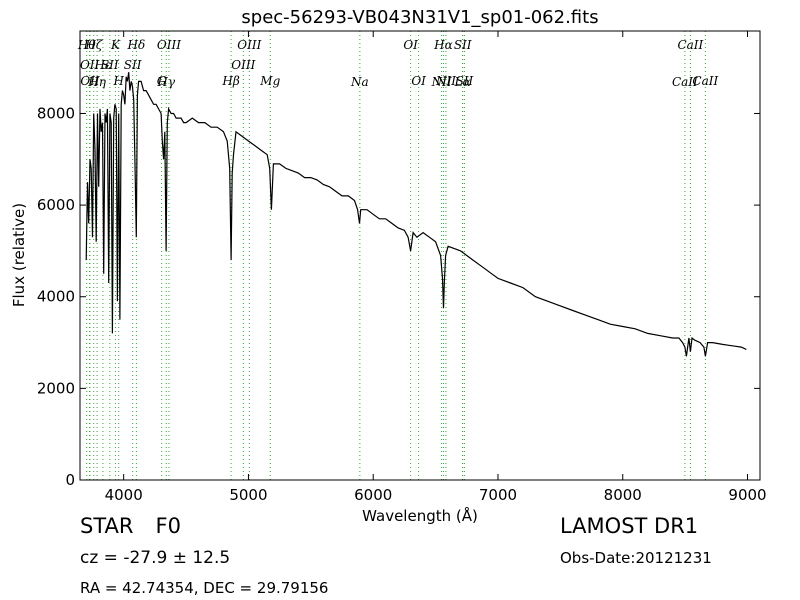  What do you see at coordinates (269, 81) in the screenshot?
I see `line-label: Mg` at bounding box center [269, 81].